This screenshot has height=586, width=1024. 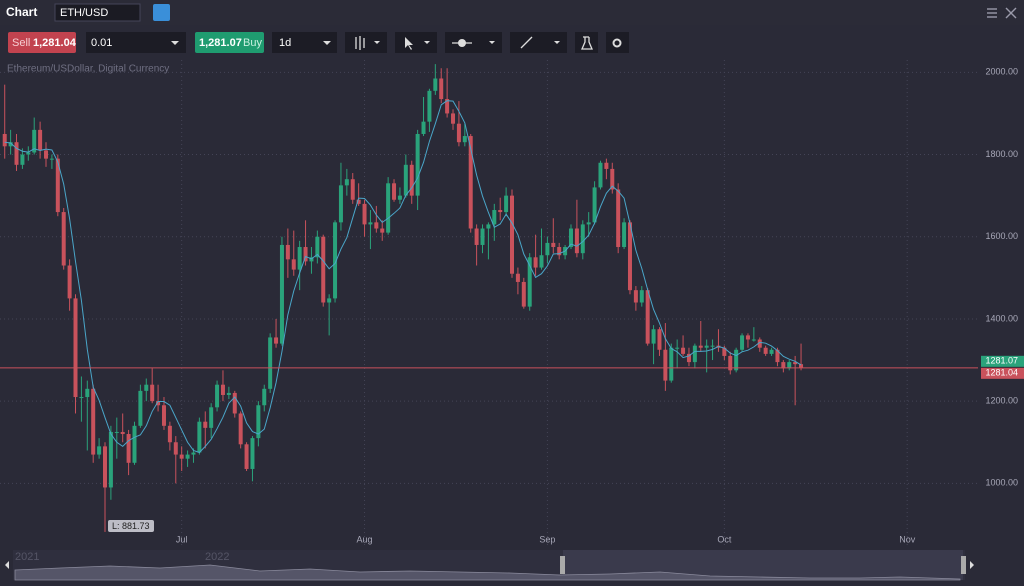 What do you see at coordinates (327, 43) in the screenshot?
I see `dropdown-arrow` at bounding box center [327, 43].